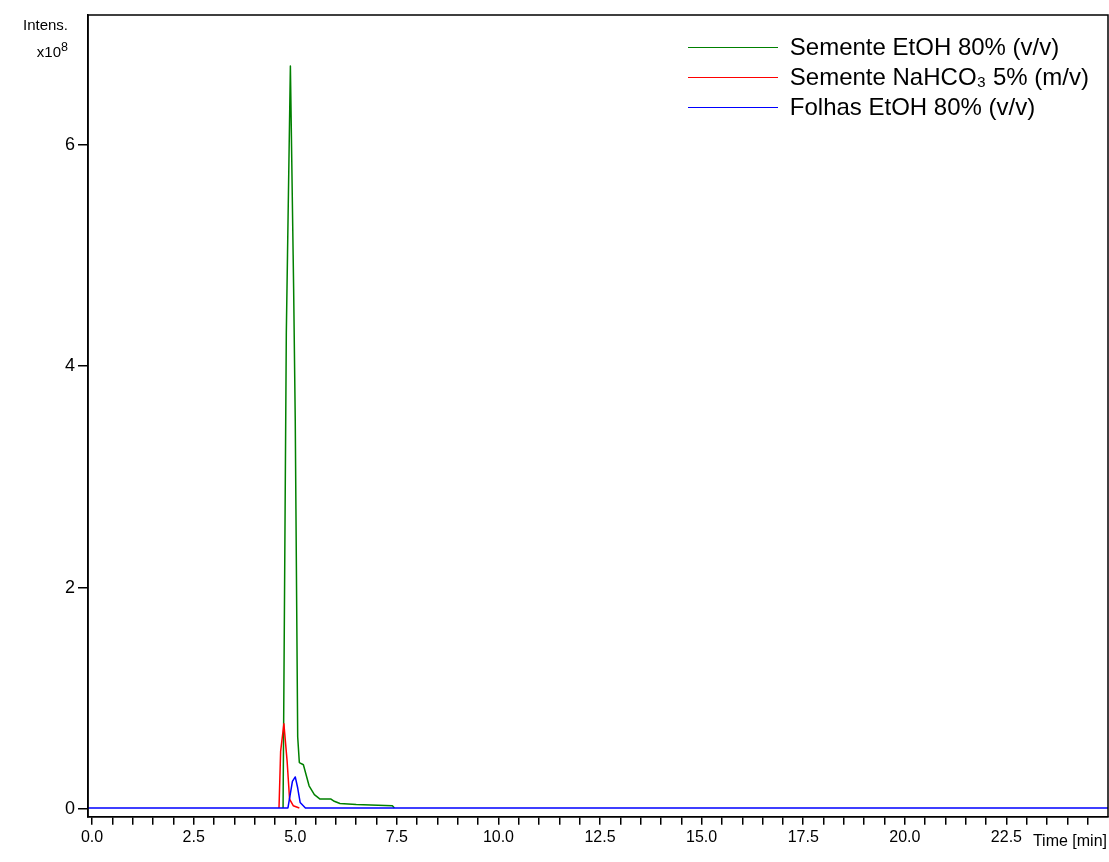 The image size is (1109, 862). I want to click on x-tick-label: 2.5, so click(193, 836).